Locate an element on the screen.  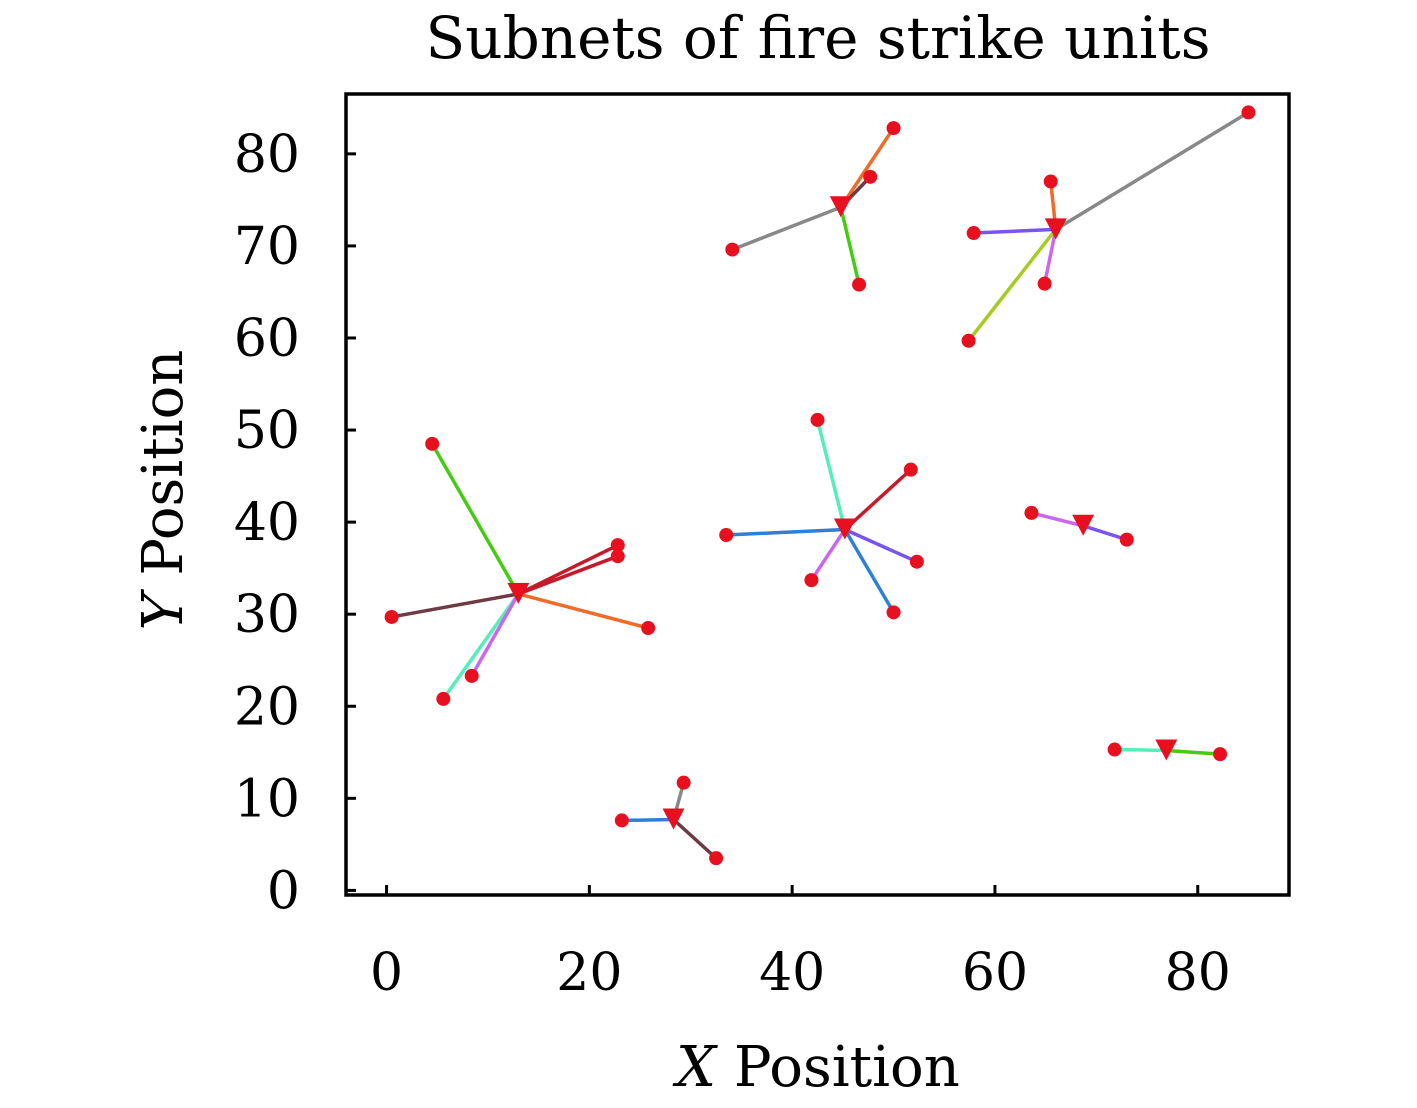
x-axis-label: X Position is located at coordinates (816, 1067).